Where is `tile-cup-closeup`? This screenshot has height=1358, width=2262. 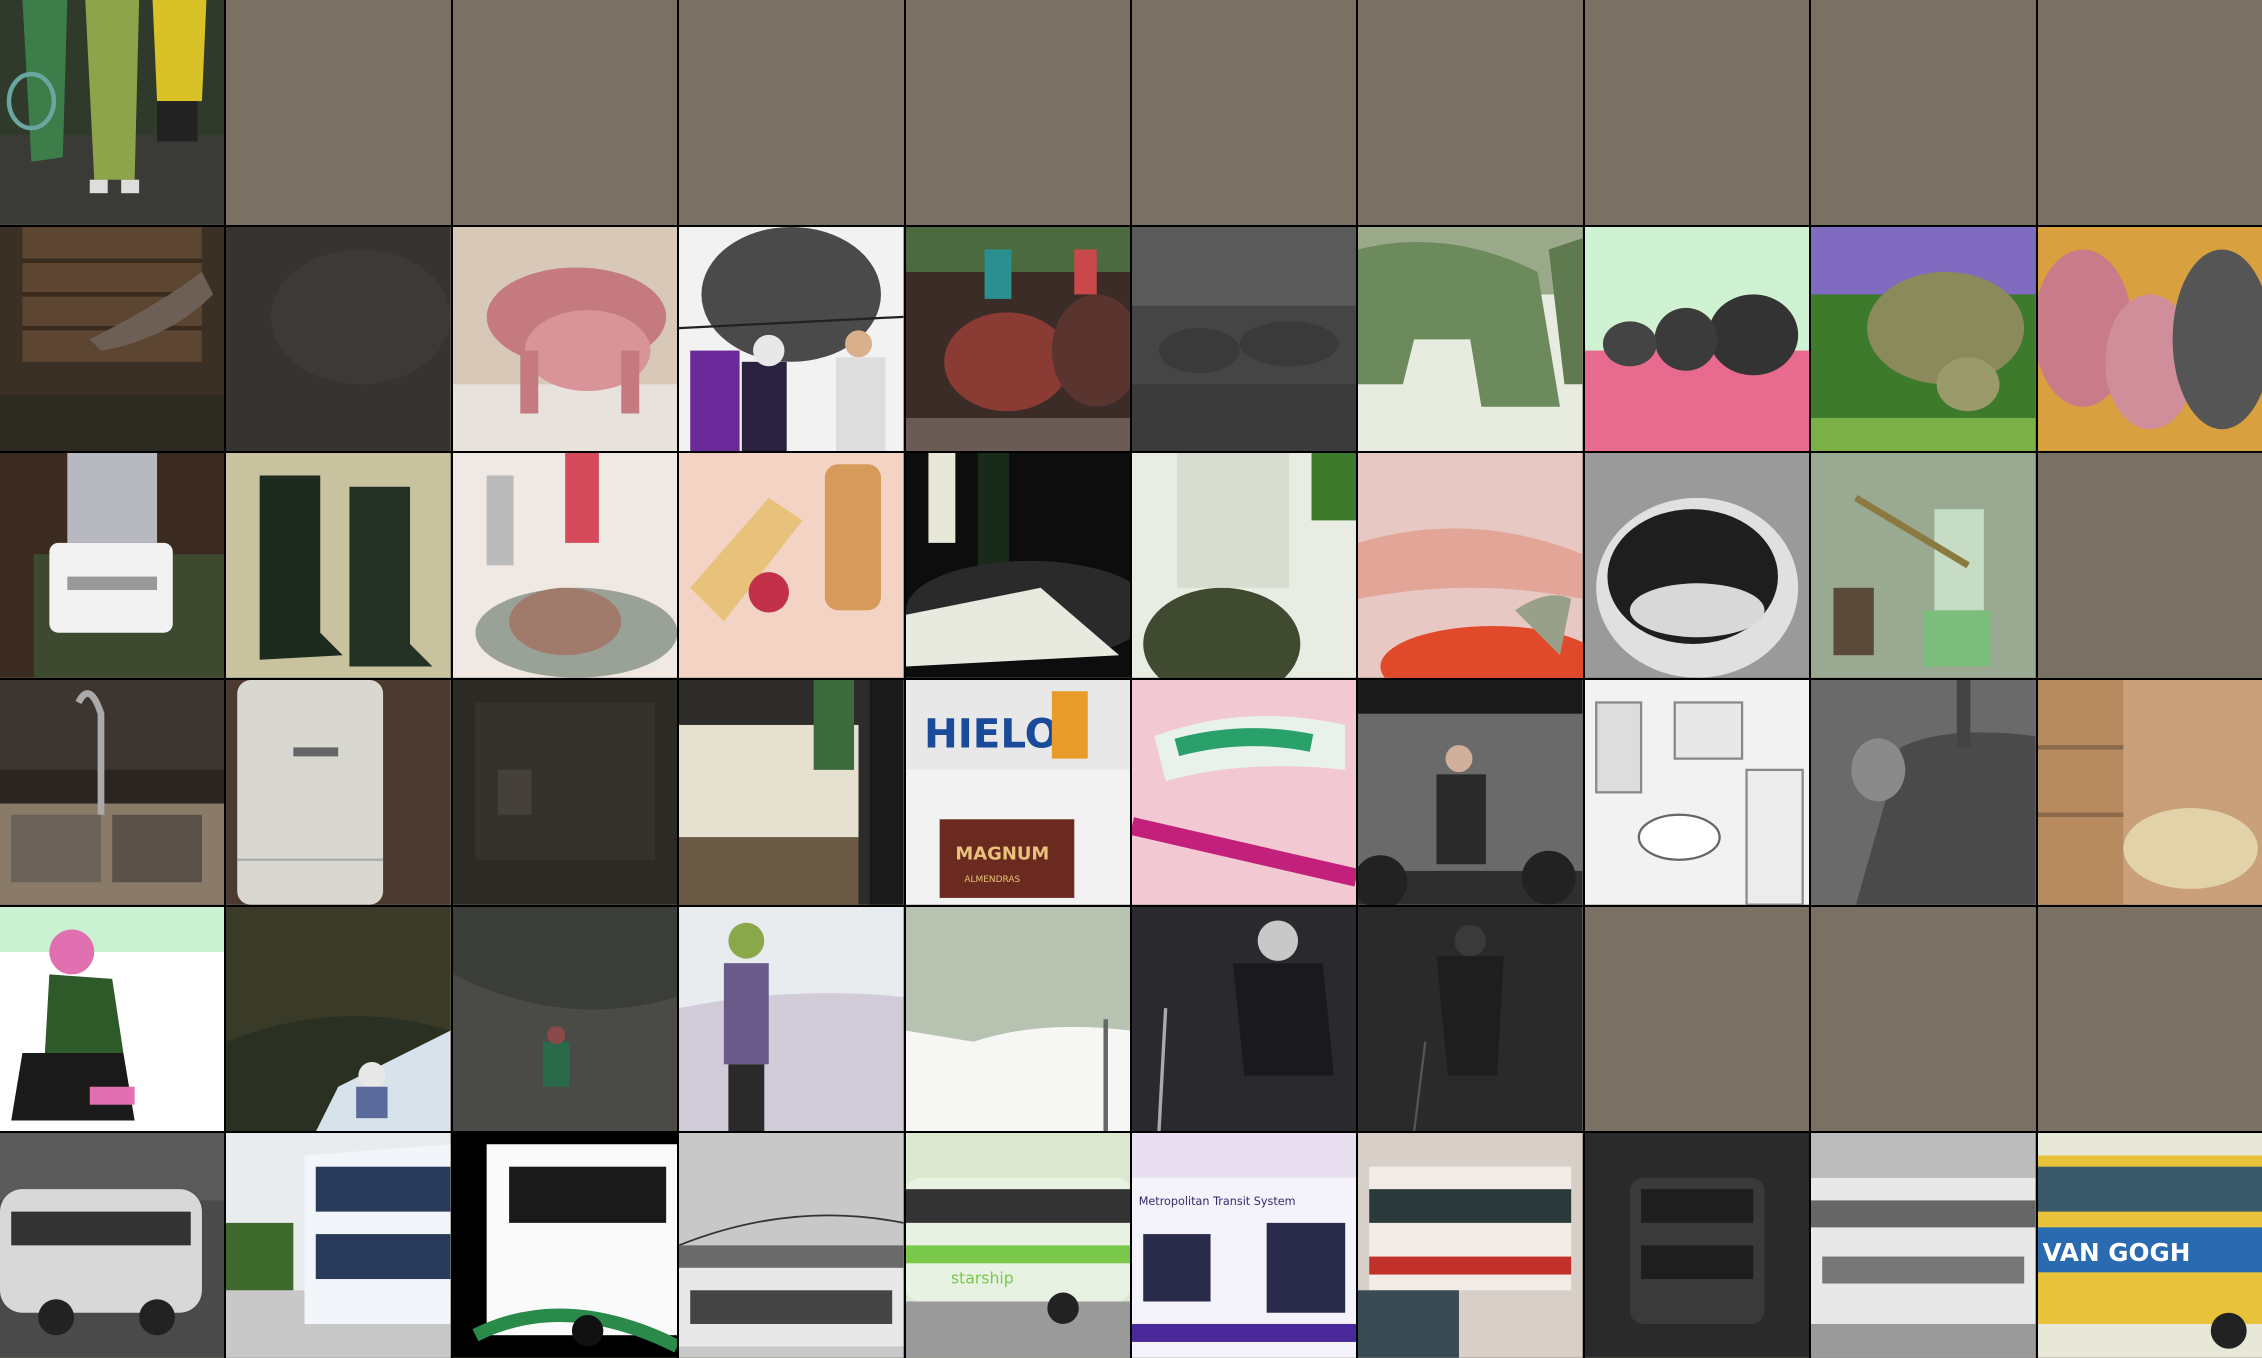 tile-cup-closeup is located at coordinates (1244, 565).